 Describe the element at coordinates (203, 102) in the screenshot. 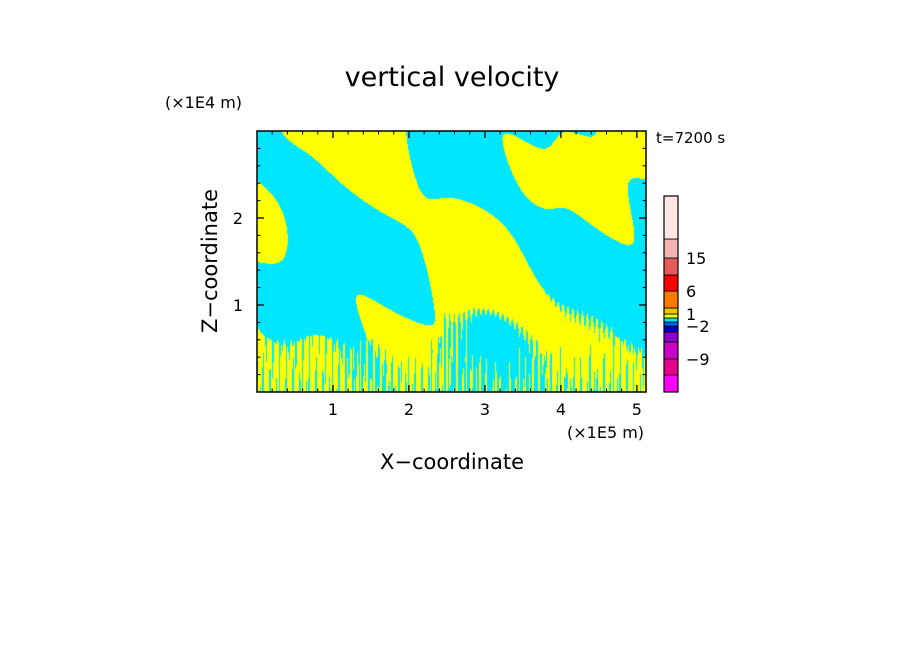

I see `y-axis-unit: (×1E4 m)` at that location.